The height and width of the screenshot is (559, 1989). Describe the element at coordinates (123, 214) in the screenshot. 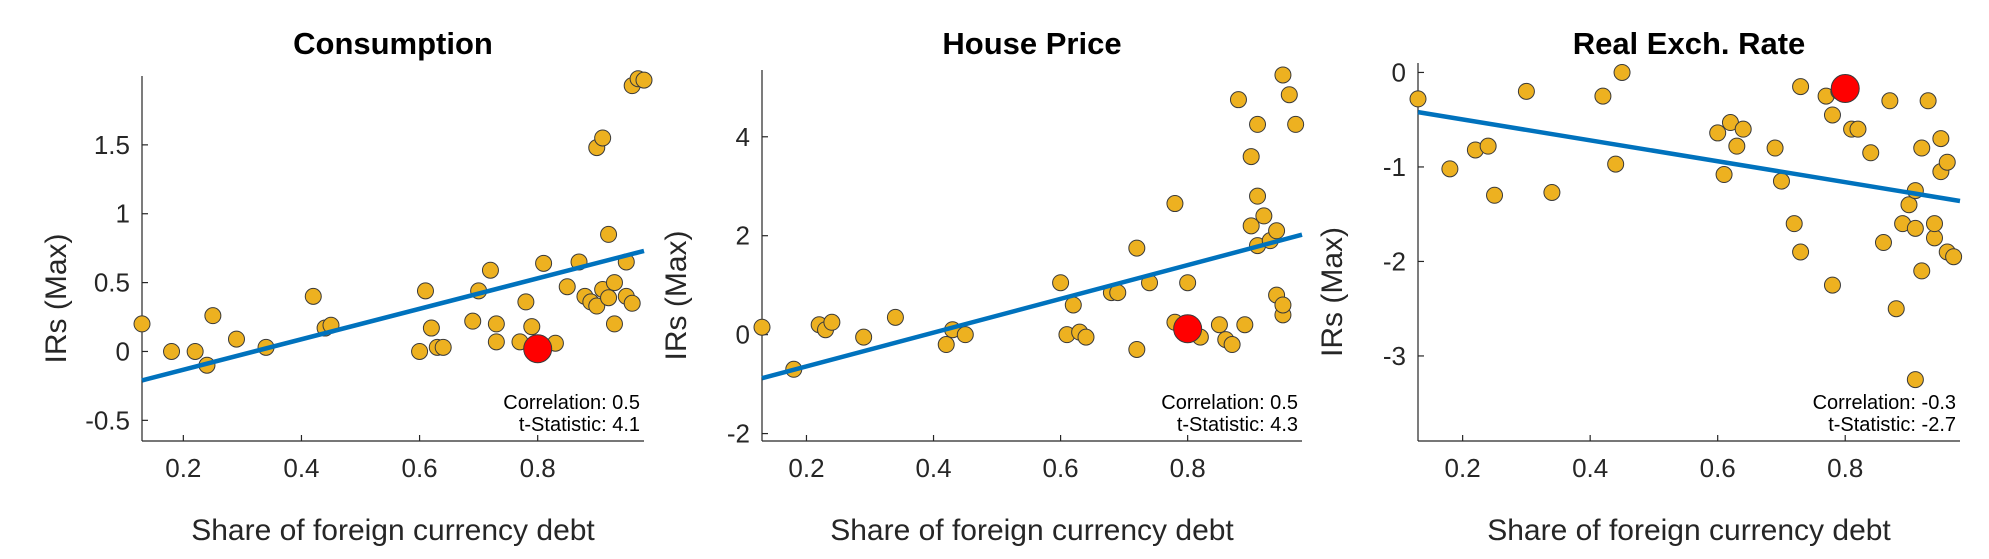

I see `y-tick-label: 1` at that location.